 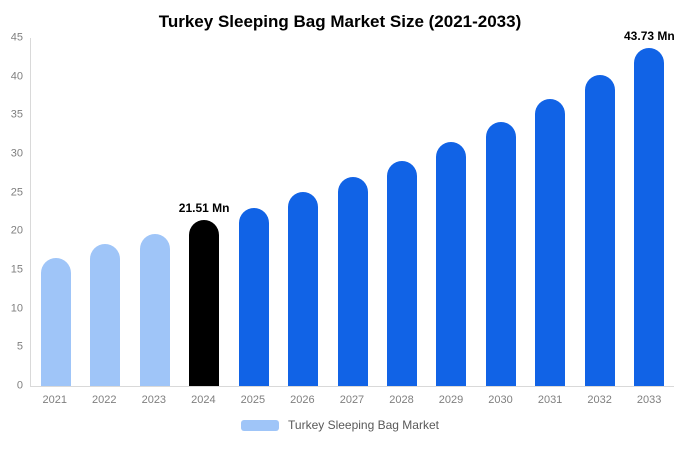 I want to click on x-label-2024: 2024, so click(x=203, y=400).